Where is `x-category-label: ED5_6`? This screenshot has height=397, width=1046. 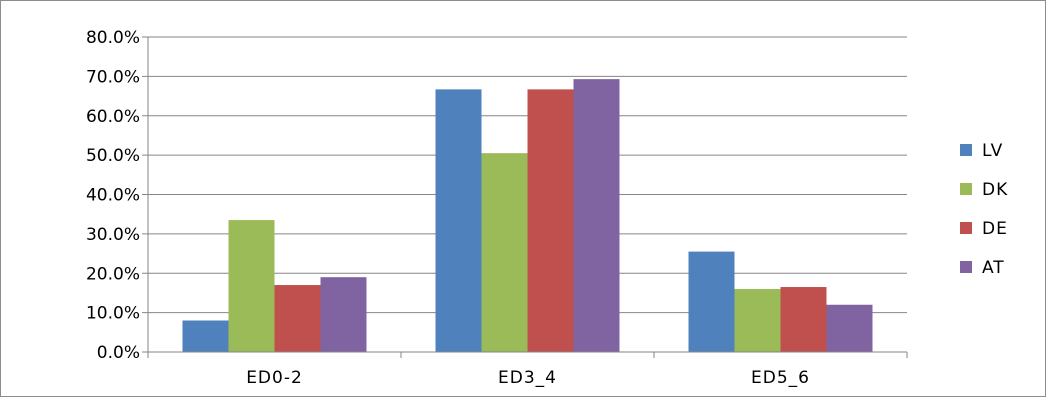 x-category-label: ED5_6 is located at coordinates (780, 378).